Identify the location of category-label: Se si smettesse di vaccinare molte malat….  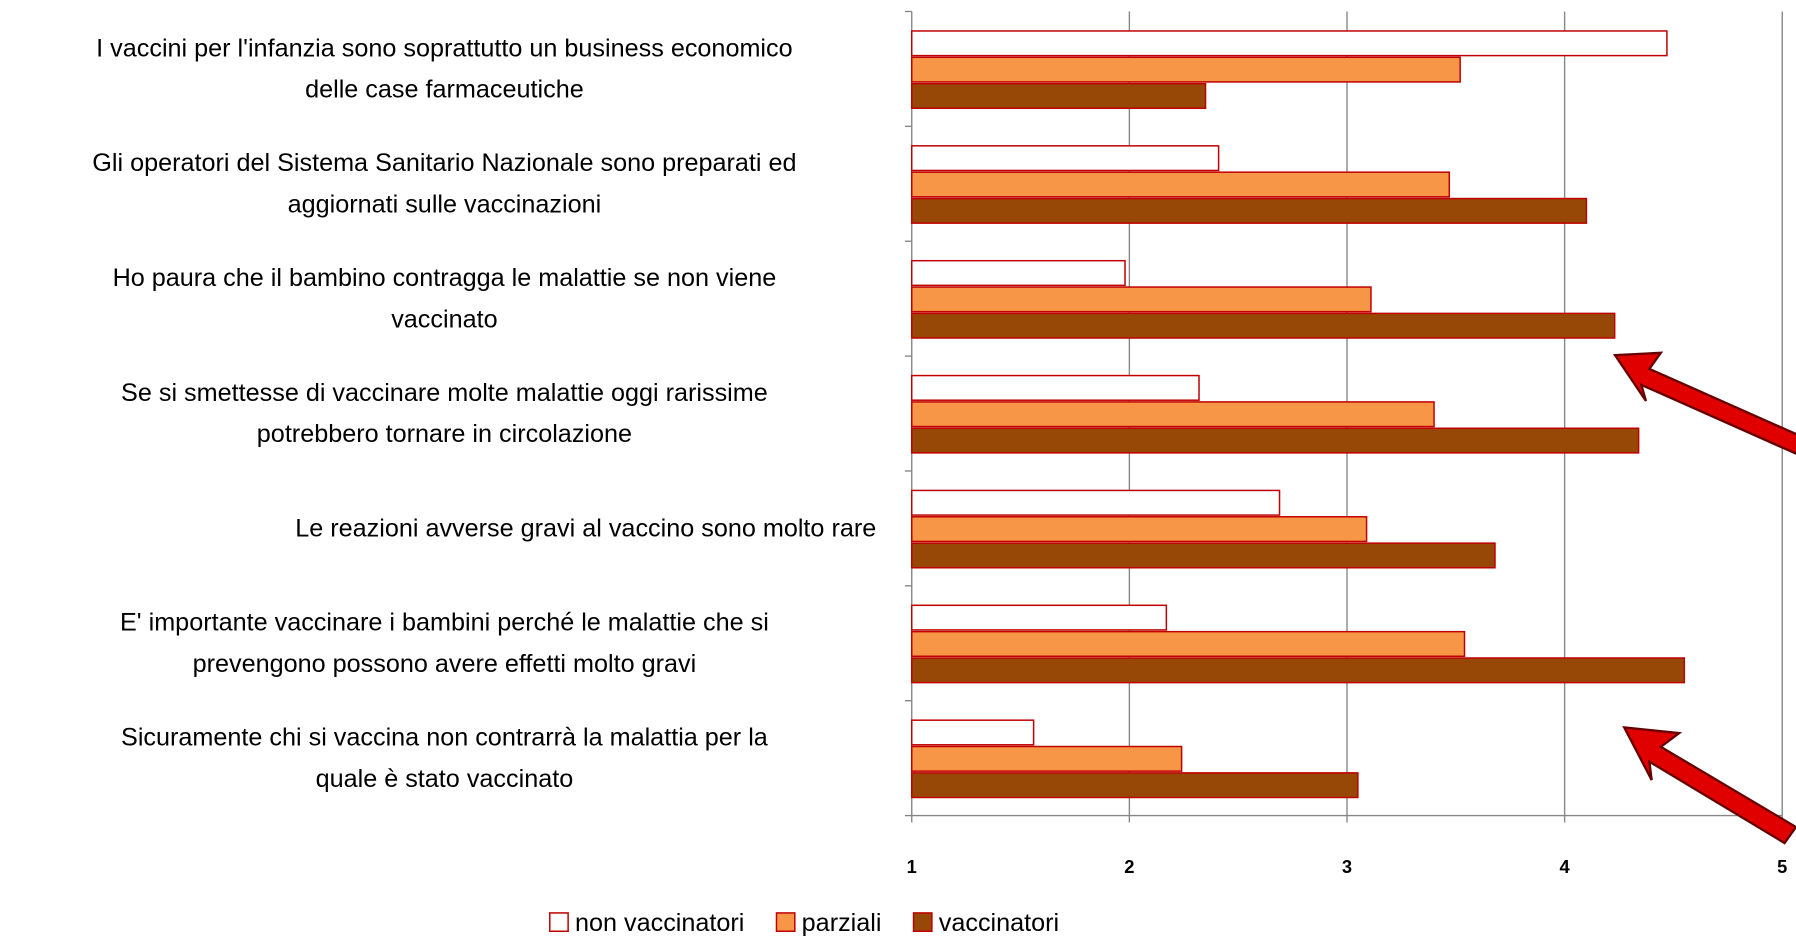
(444, 413).